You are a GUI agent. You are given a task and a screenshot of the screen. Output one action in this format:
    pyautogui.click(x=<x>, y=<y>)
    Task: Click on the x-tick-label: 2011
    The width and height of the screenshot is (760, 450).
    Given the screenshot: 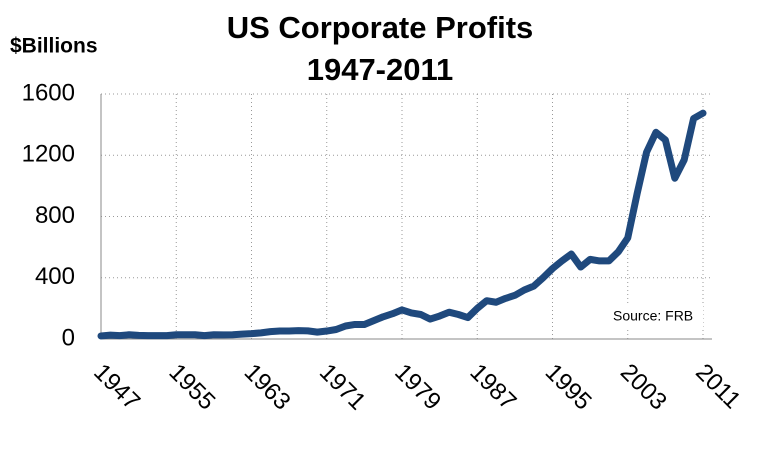 What is the action you would take?
    pyautogui.click(x=718, y=387)
    